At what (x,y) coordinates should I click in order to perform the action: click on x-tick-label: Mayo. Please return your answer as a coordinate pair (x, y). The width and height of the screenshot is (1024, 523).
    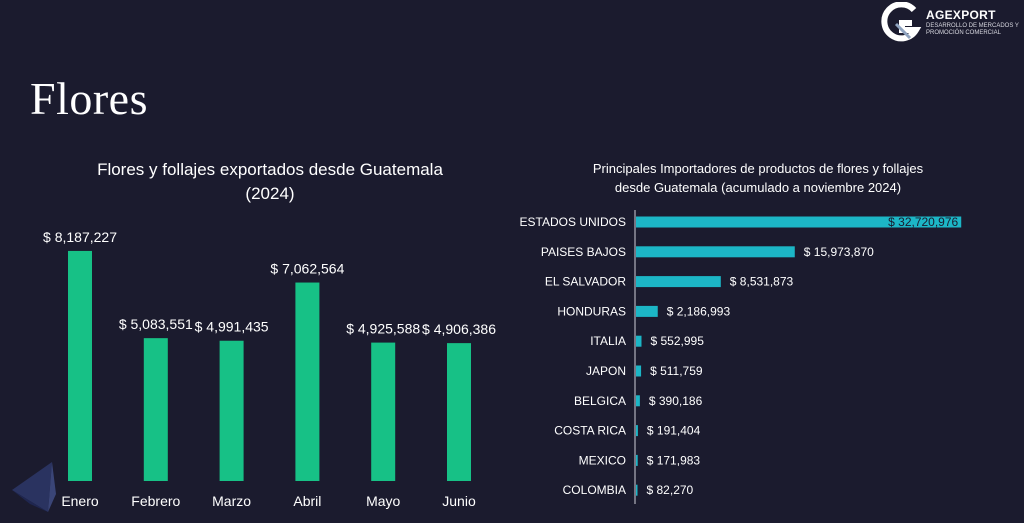
    Looking at the image, I should click on (383, 501).